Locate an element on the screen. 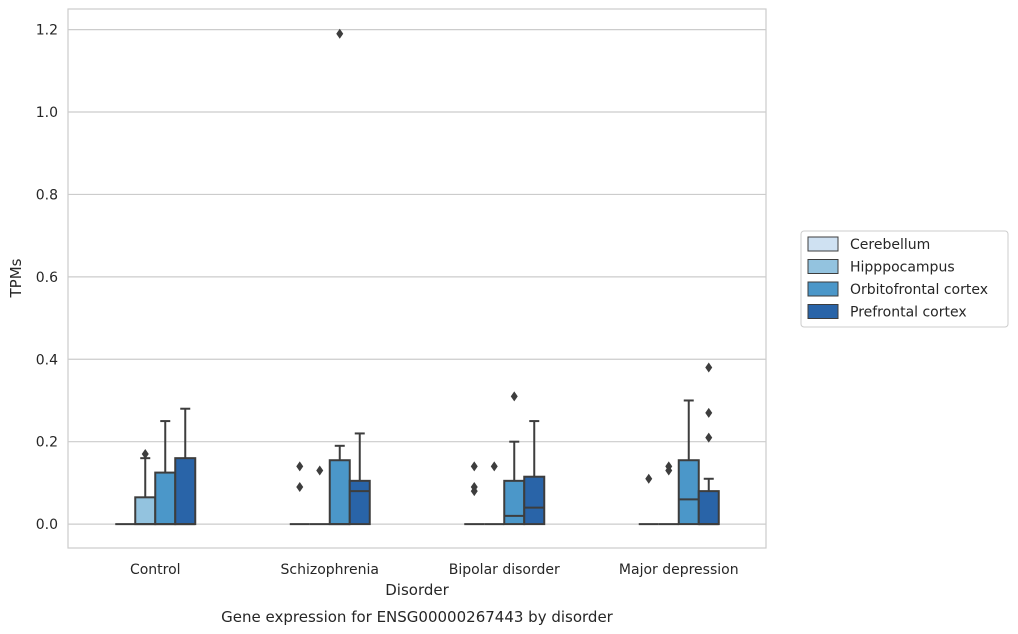 This screenshot has height=634, width=1018. x-tick-label: Schizophrenia is located at coordinates (330, 570).